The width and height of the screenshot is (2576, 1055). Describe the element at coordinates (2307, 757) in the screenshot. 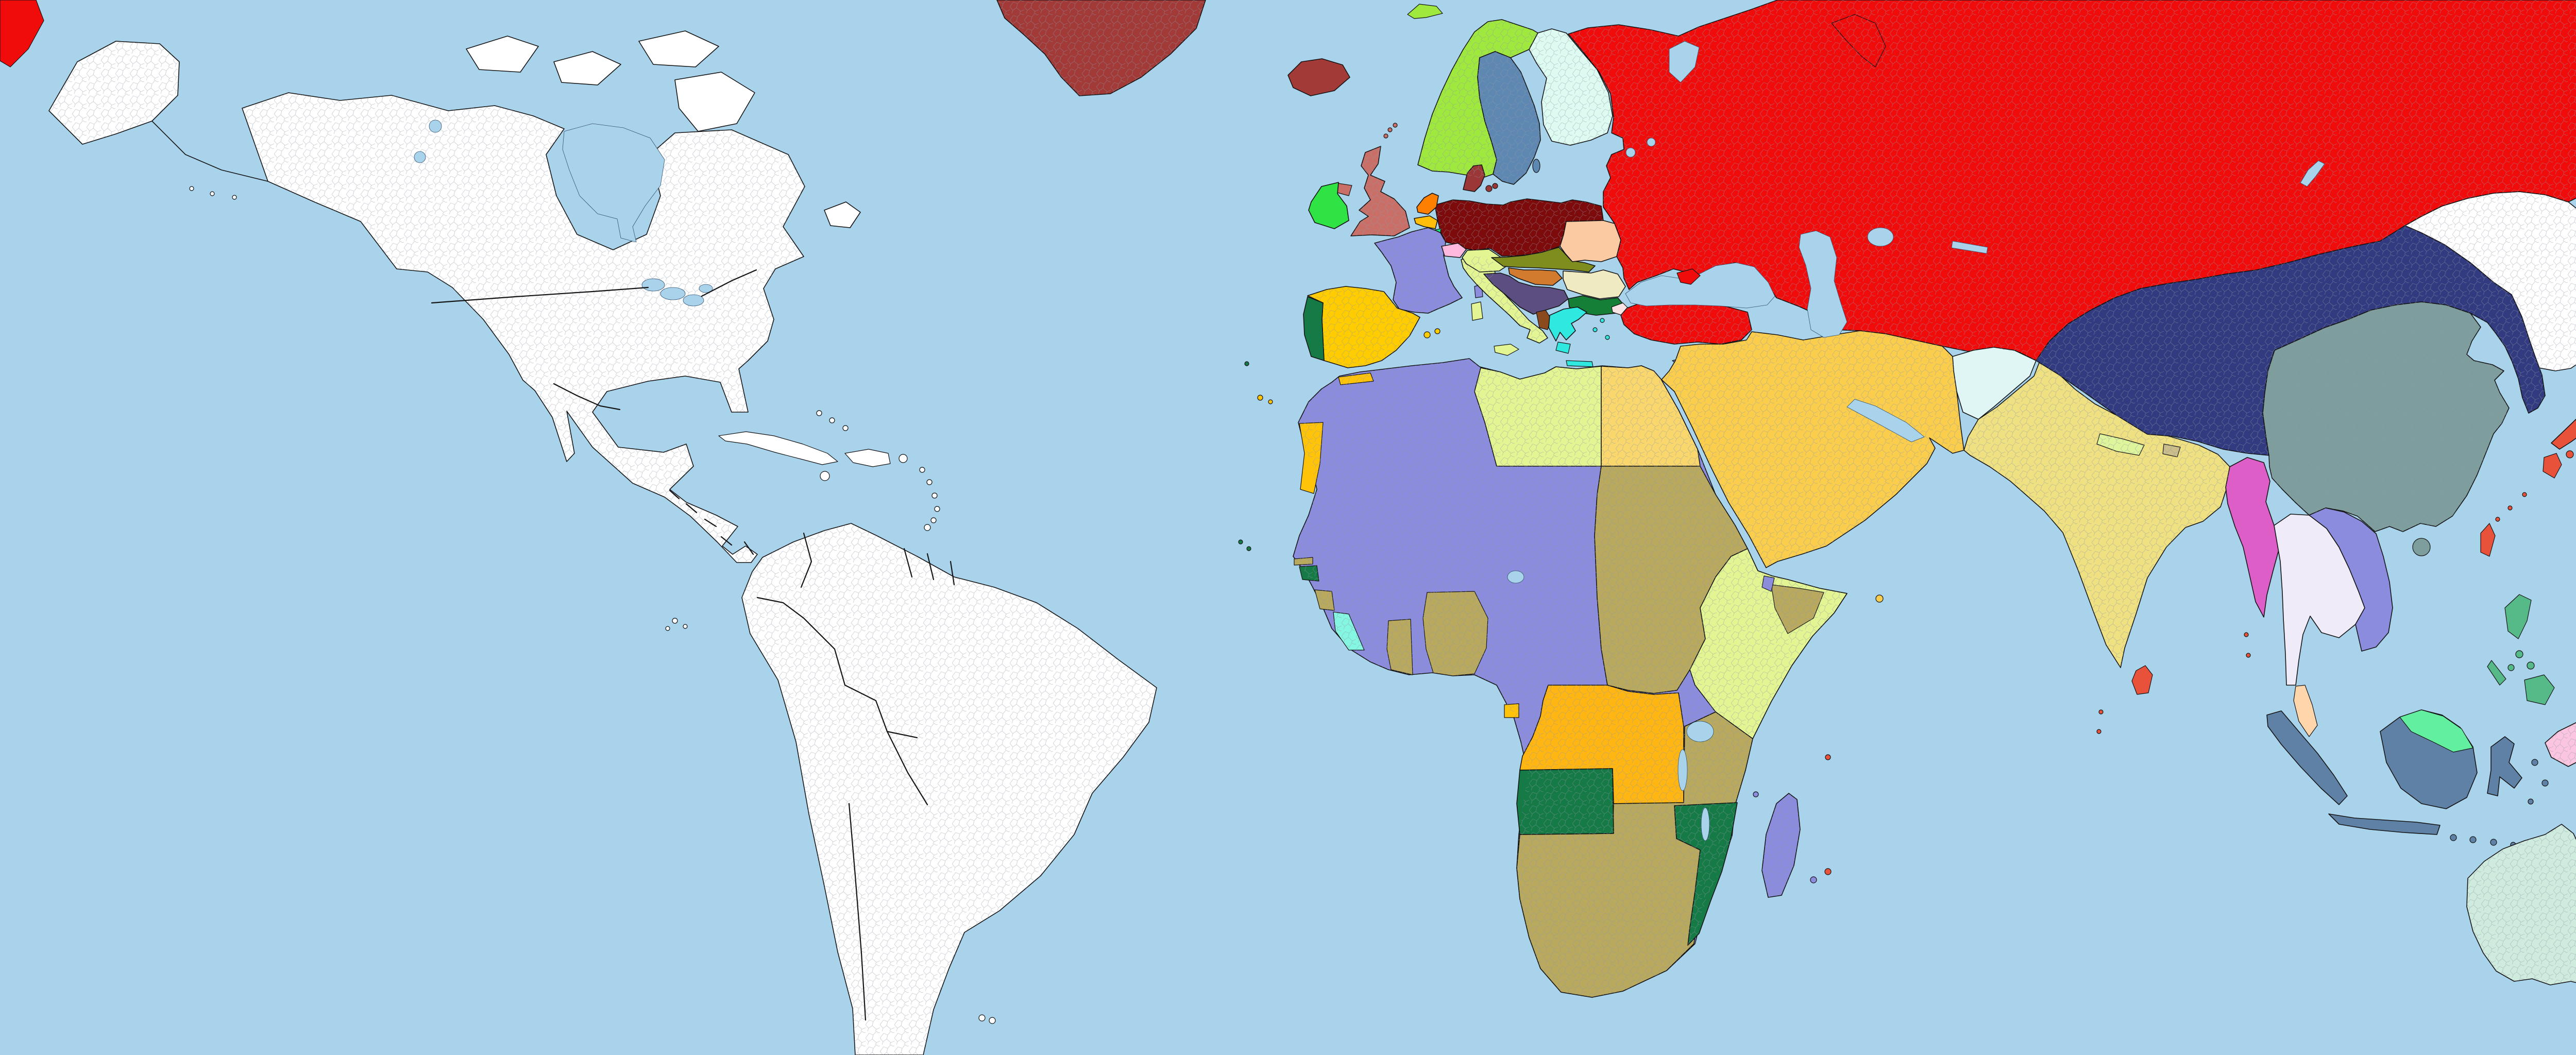

I see `region-sumatra` at that location.